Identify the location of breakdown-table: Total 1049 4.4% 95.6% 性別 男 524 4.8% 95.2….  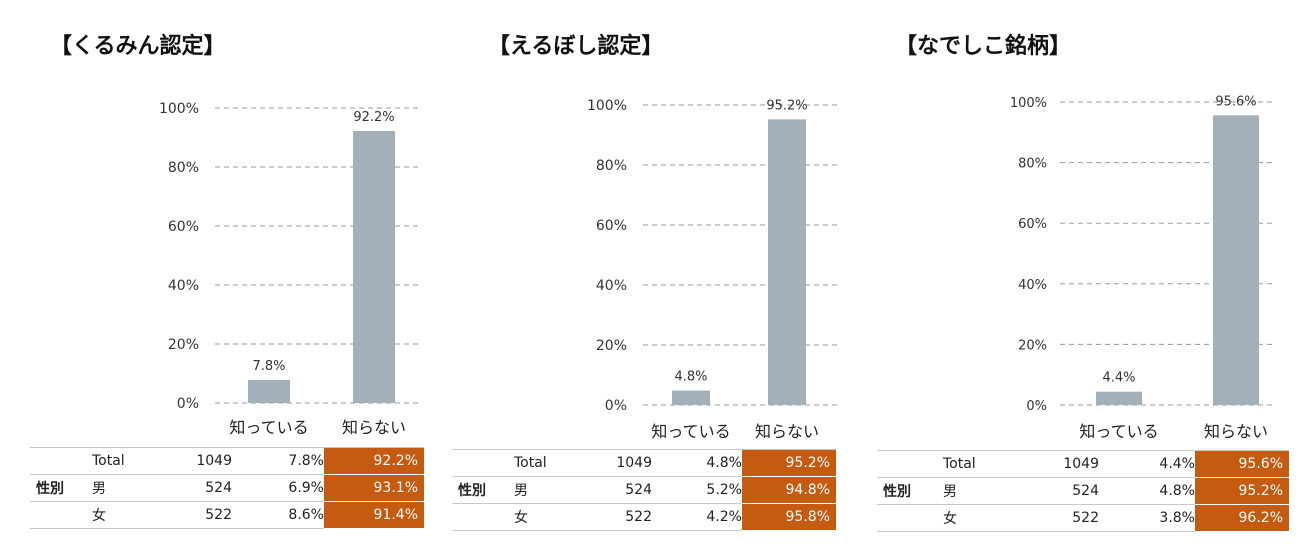
(1083, 491).